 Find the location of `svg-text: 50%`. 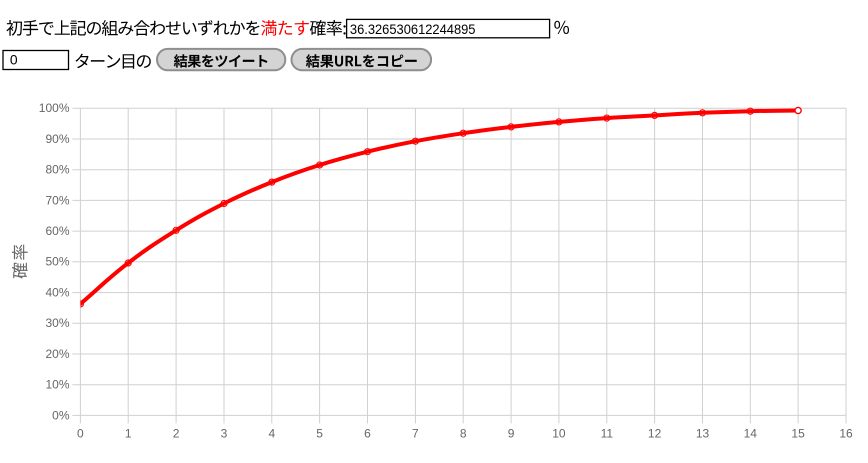

svg-text: 50% is located at coordinates (57, 262).